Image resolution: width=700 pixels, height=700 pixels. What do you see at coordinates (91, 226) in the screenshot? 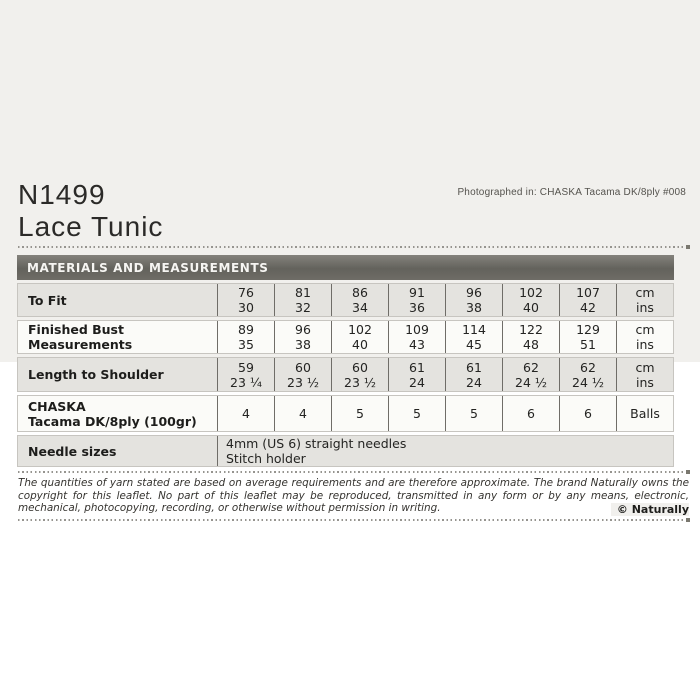
I see `pattern-name: Lace Tunic` at bounding box center [91, 226].